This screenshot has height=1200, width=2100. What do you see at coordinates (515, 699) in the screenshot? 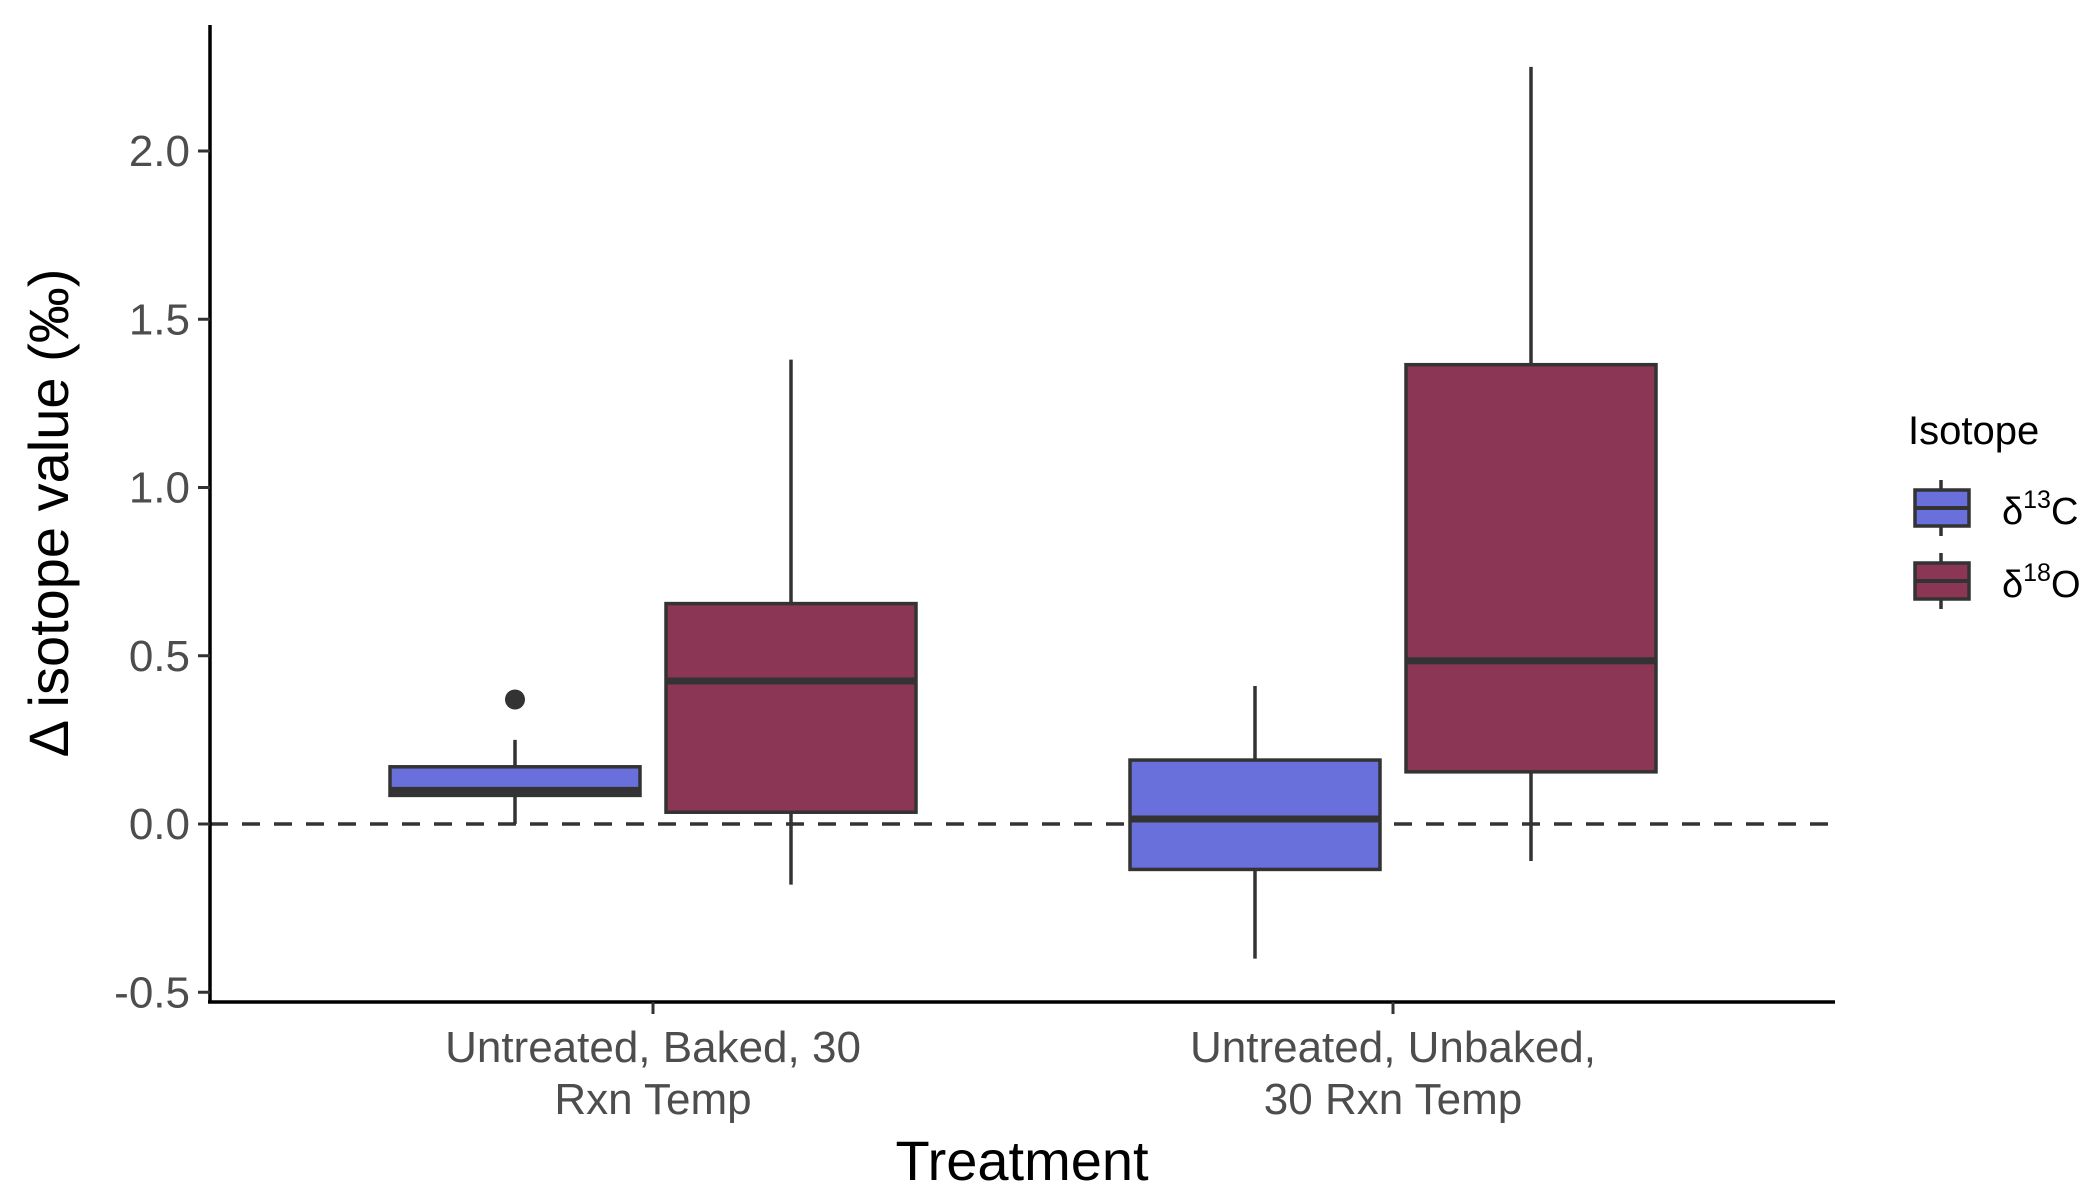
I see `outlier-point` at bounding box center [515, 699].